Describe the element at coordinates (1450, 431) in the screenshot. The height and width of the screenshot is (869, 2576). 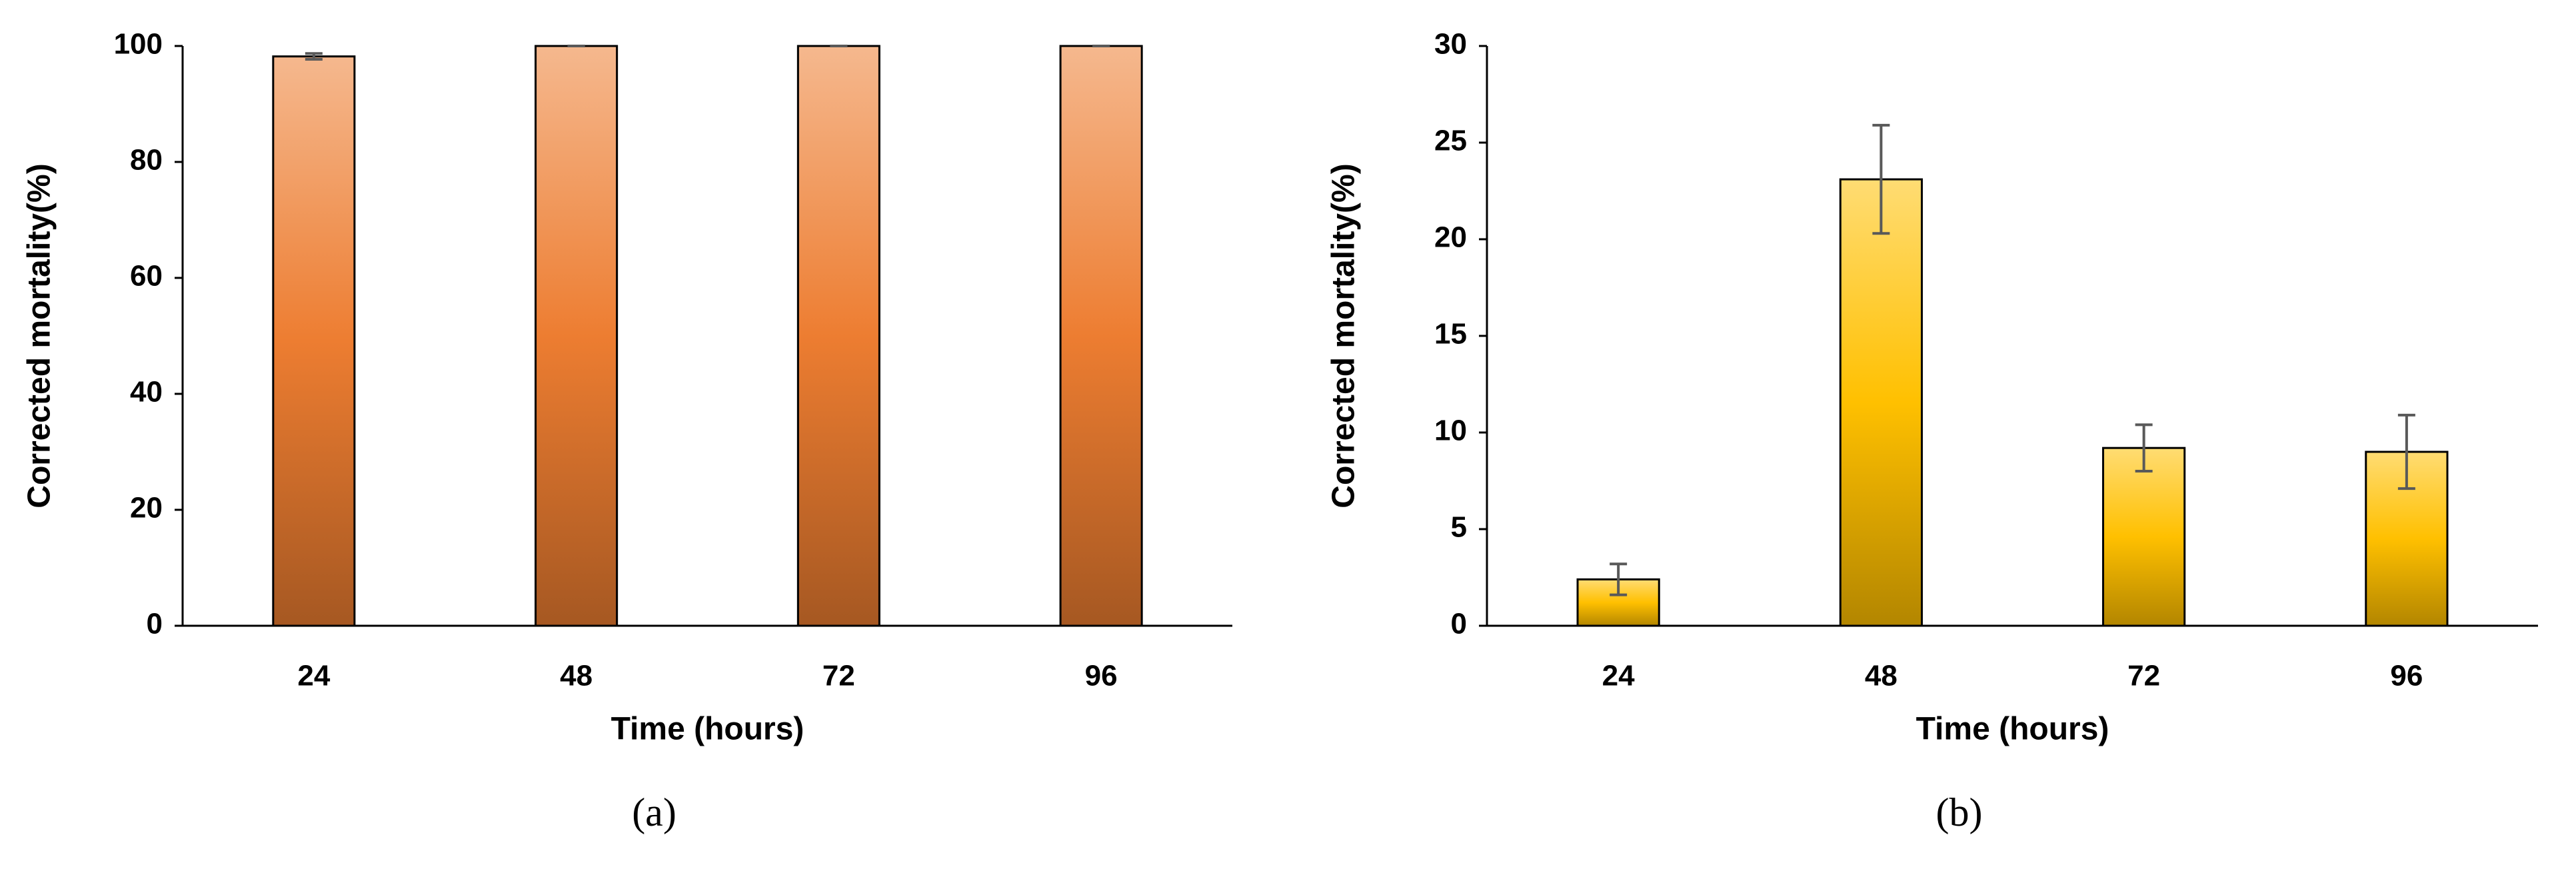
I see `y-tick-label: 10` at that location.